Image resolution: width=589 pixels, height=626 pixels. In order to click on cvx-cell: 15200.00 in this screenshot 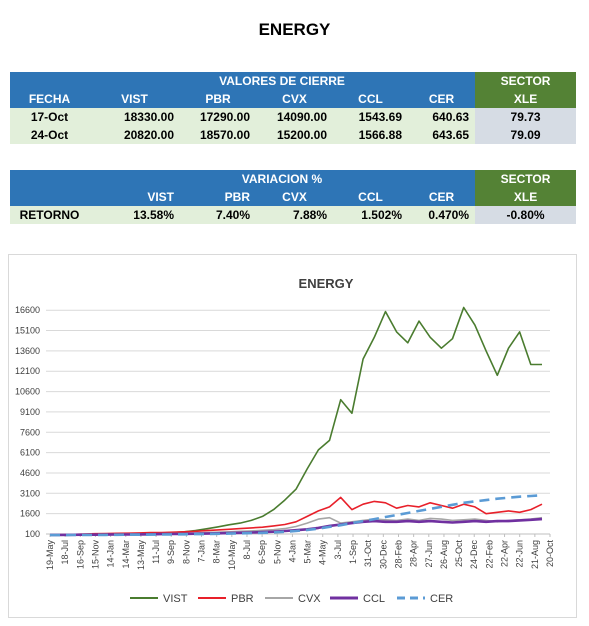, I will do `click(294, 135)`.